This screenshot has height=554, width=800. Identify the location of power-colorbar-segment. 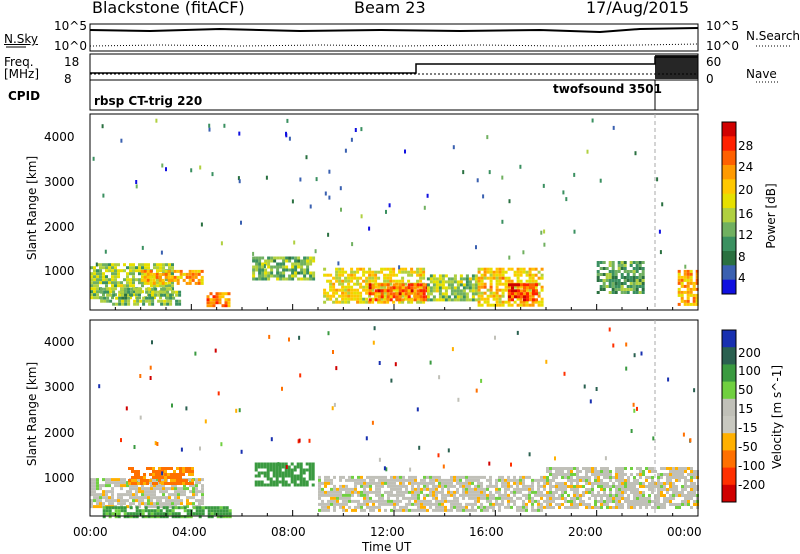
(729, 273).